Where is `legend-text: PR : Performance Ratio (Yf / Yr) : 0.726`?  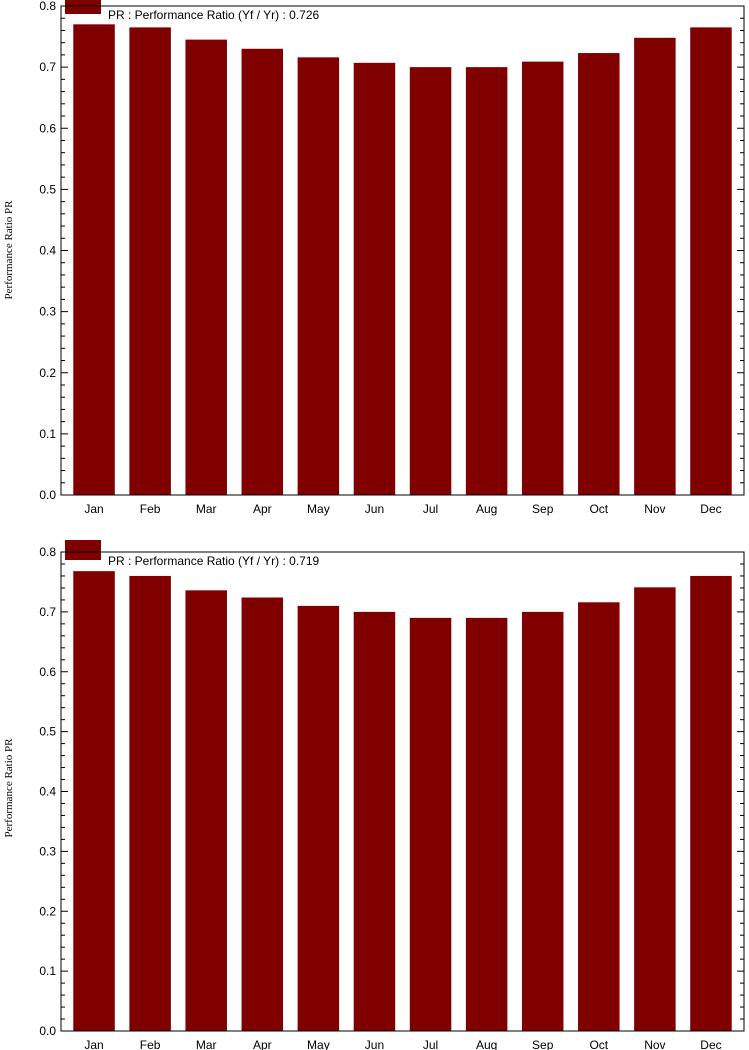 legend-text: PR : Performance Ratio (Yf / Yr) : 0.726 is located at coordinates (214, 15).